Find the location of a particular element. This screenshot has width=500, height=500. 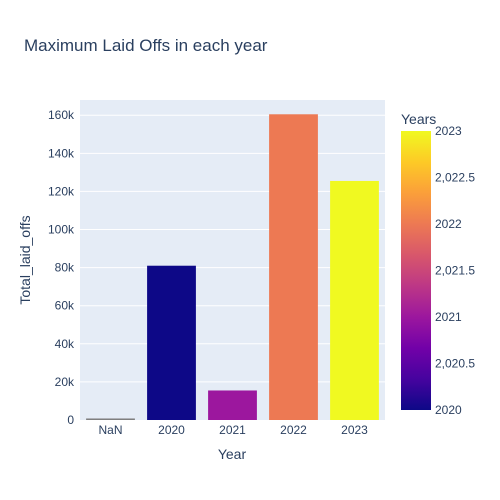

bar-2023 is located at coordinates (354, 300).